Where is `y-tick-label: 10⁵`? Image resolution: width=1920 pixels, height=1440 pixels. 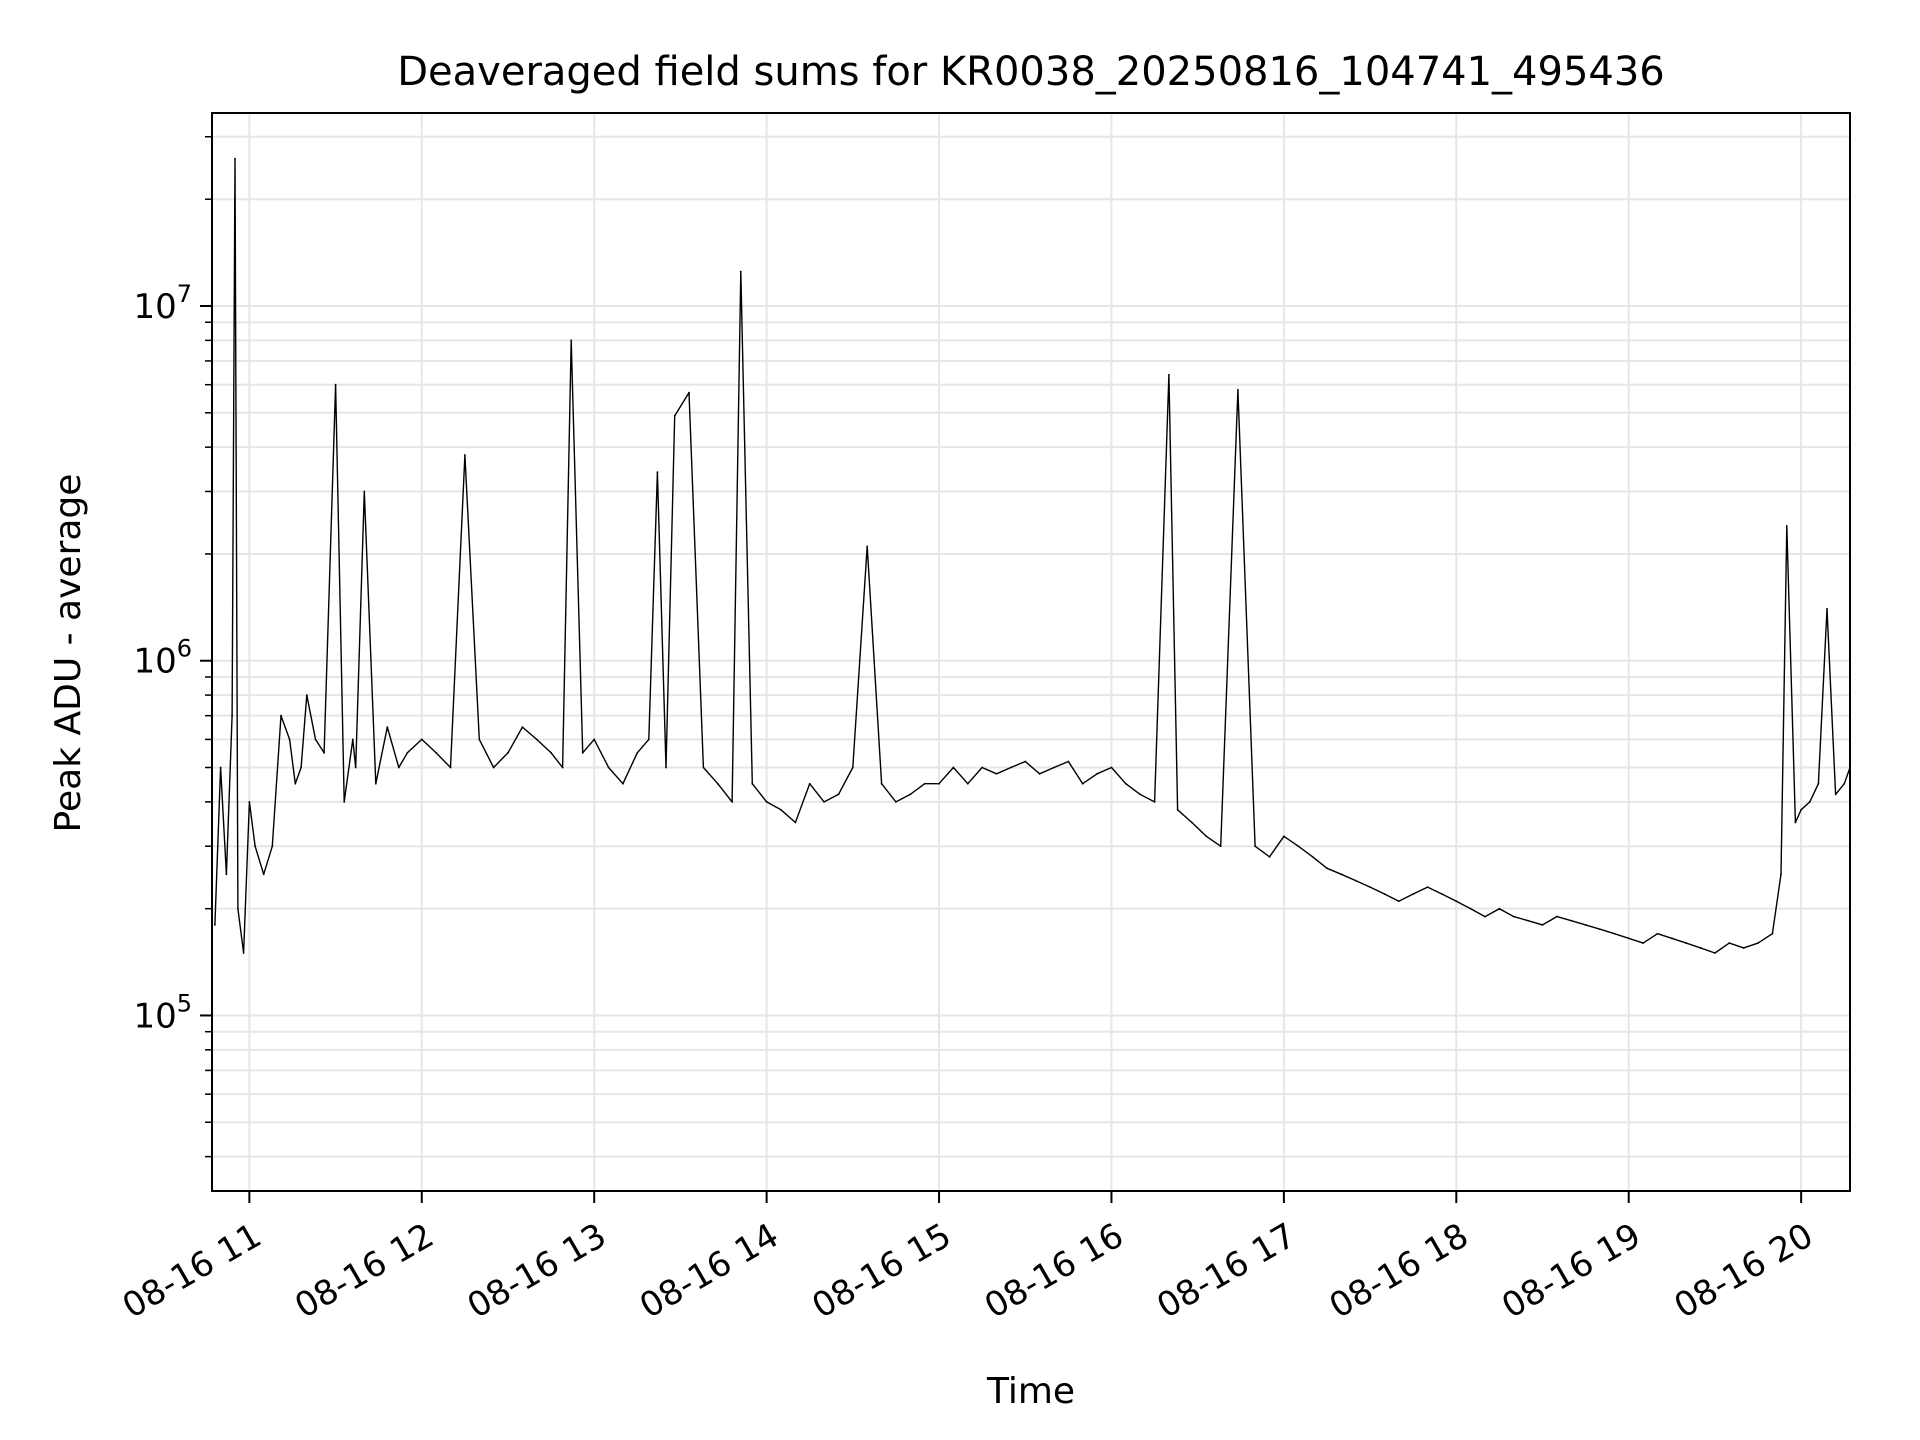
y-tick-label: 10⁵ is located at coordinates (162, 1012).